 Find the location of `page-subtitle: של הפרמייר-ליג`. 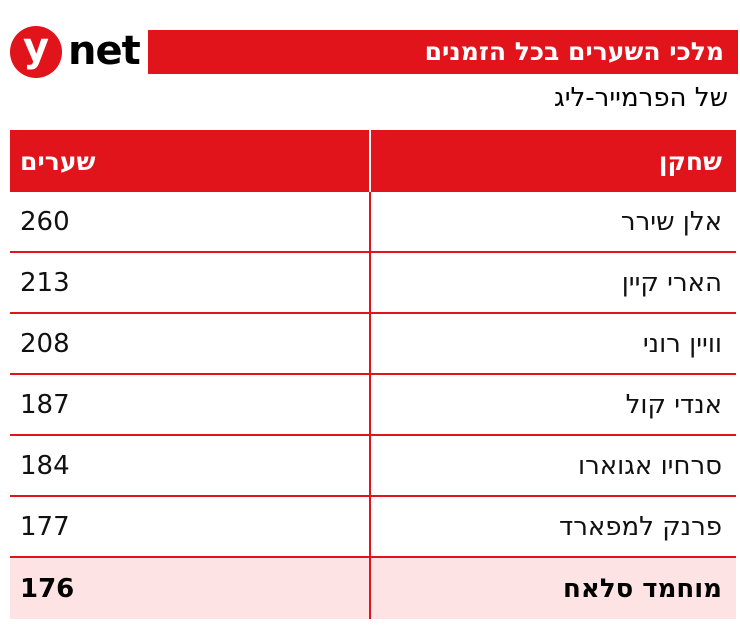

page-subtitle: של הפרמייר-ליג is located at coordinates (640, 98).